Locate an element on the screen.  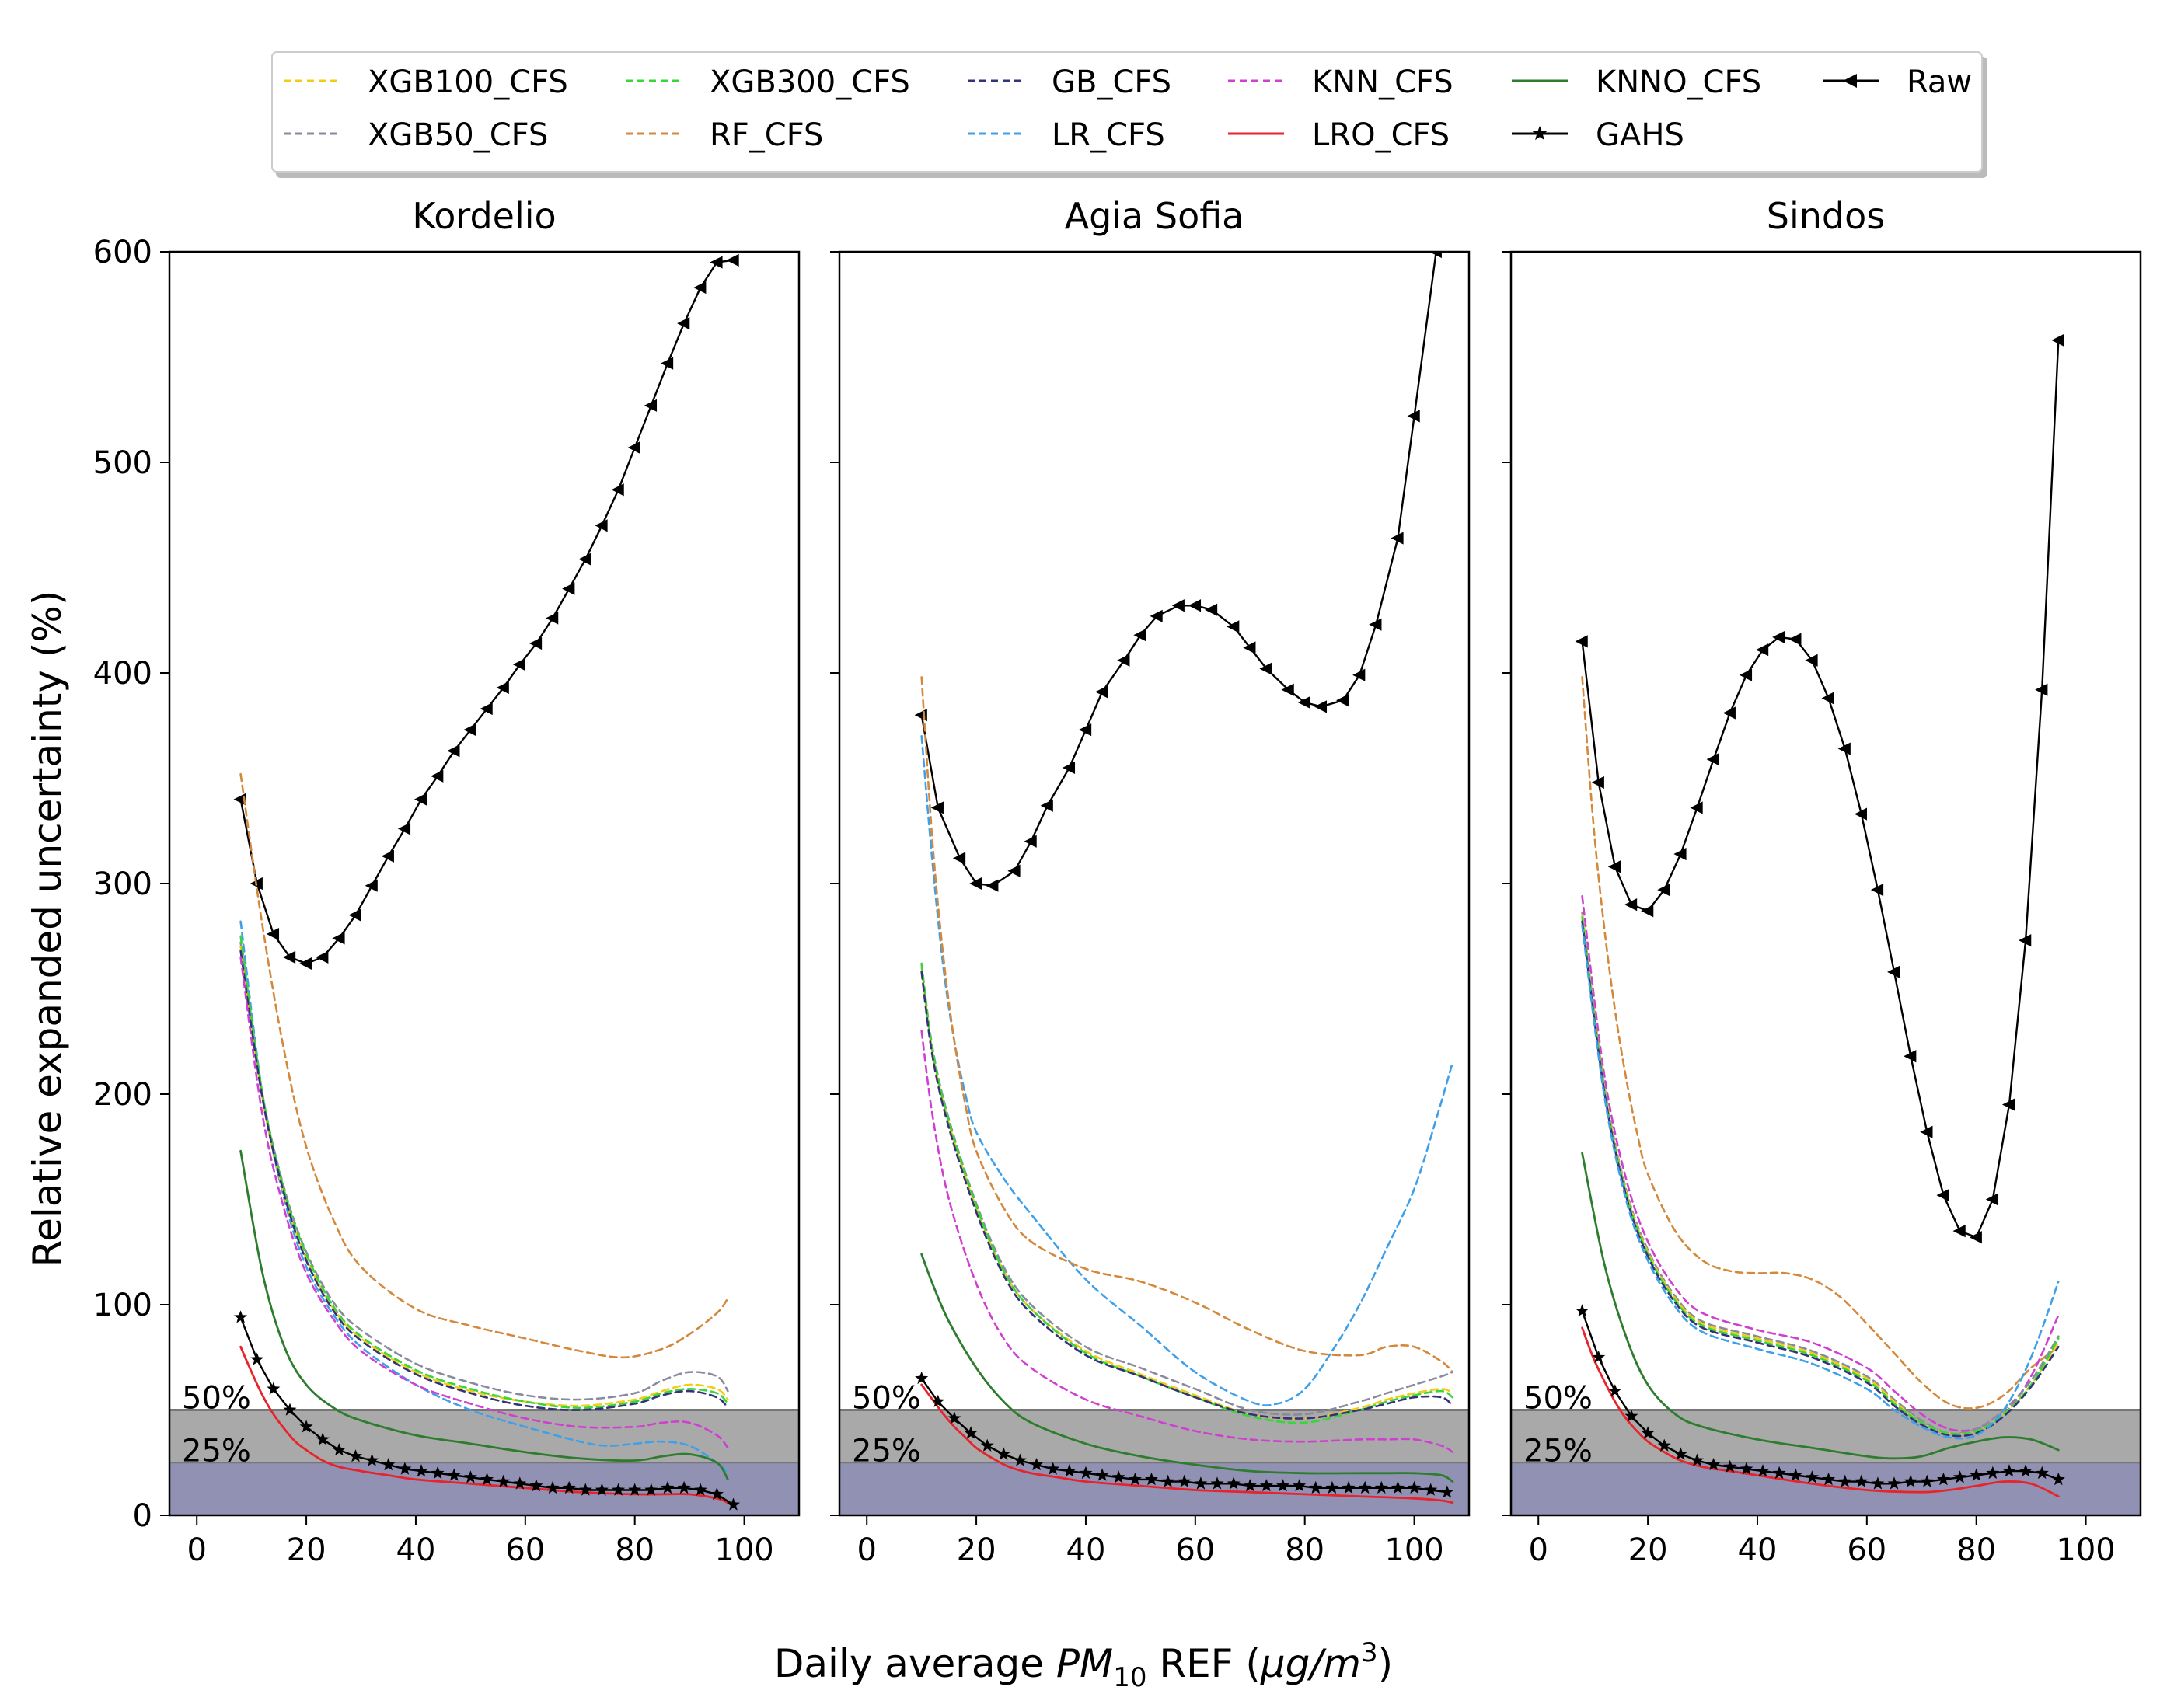
legend-label: XGB100_CFS is located at coordinates (468, 82).